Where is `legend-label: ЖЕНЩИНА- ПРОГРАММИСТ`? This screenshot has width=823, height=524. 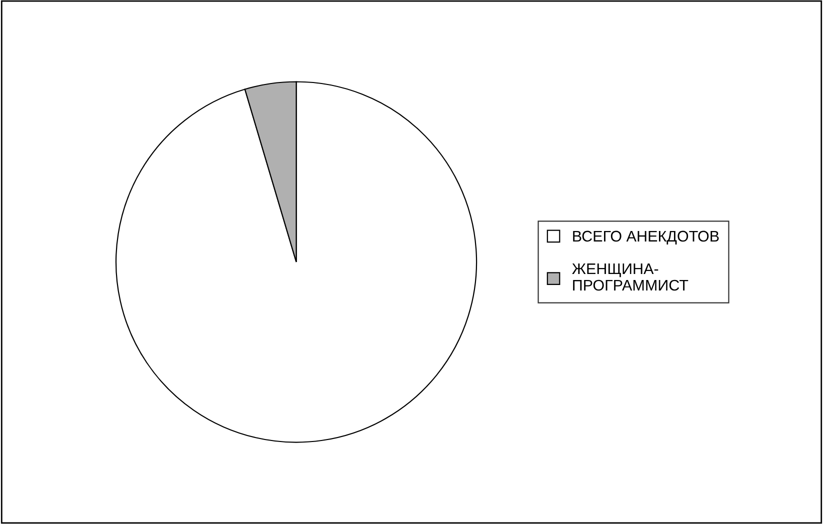
legend-label: ЖЕНЩИНА- ПРОГРАММИСТ is located at coordinates (630, 277).